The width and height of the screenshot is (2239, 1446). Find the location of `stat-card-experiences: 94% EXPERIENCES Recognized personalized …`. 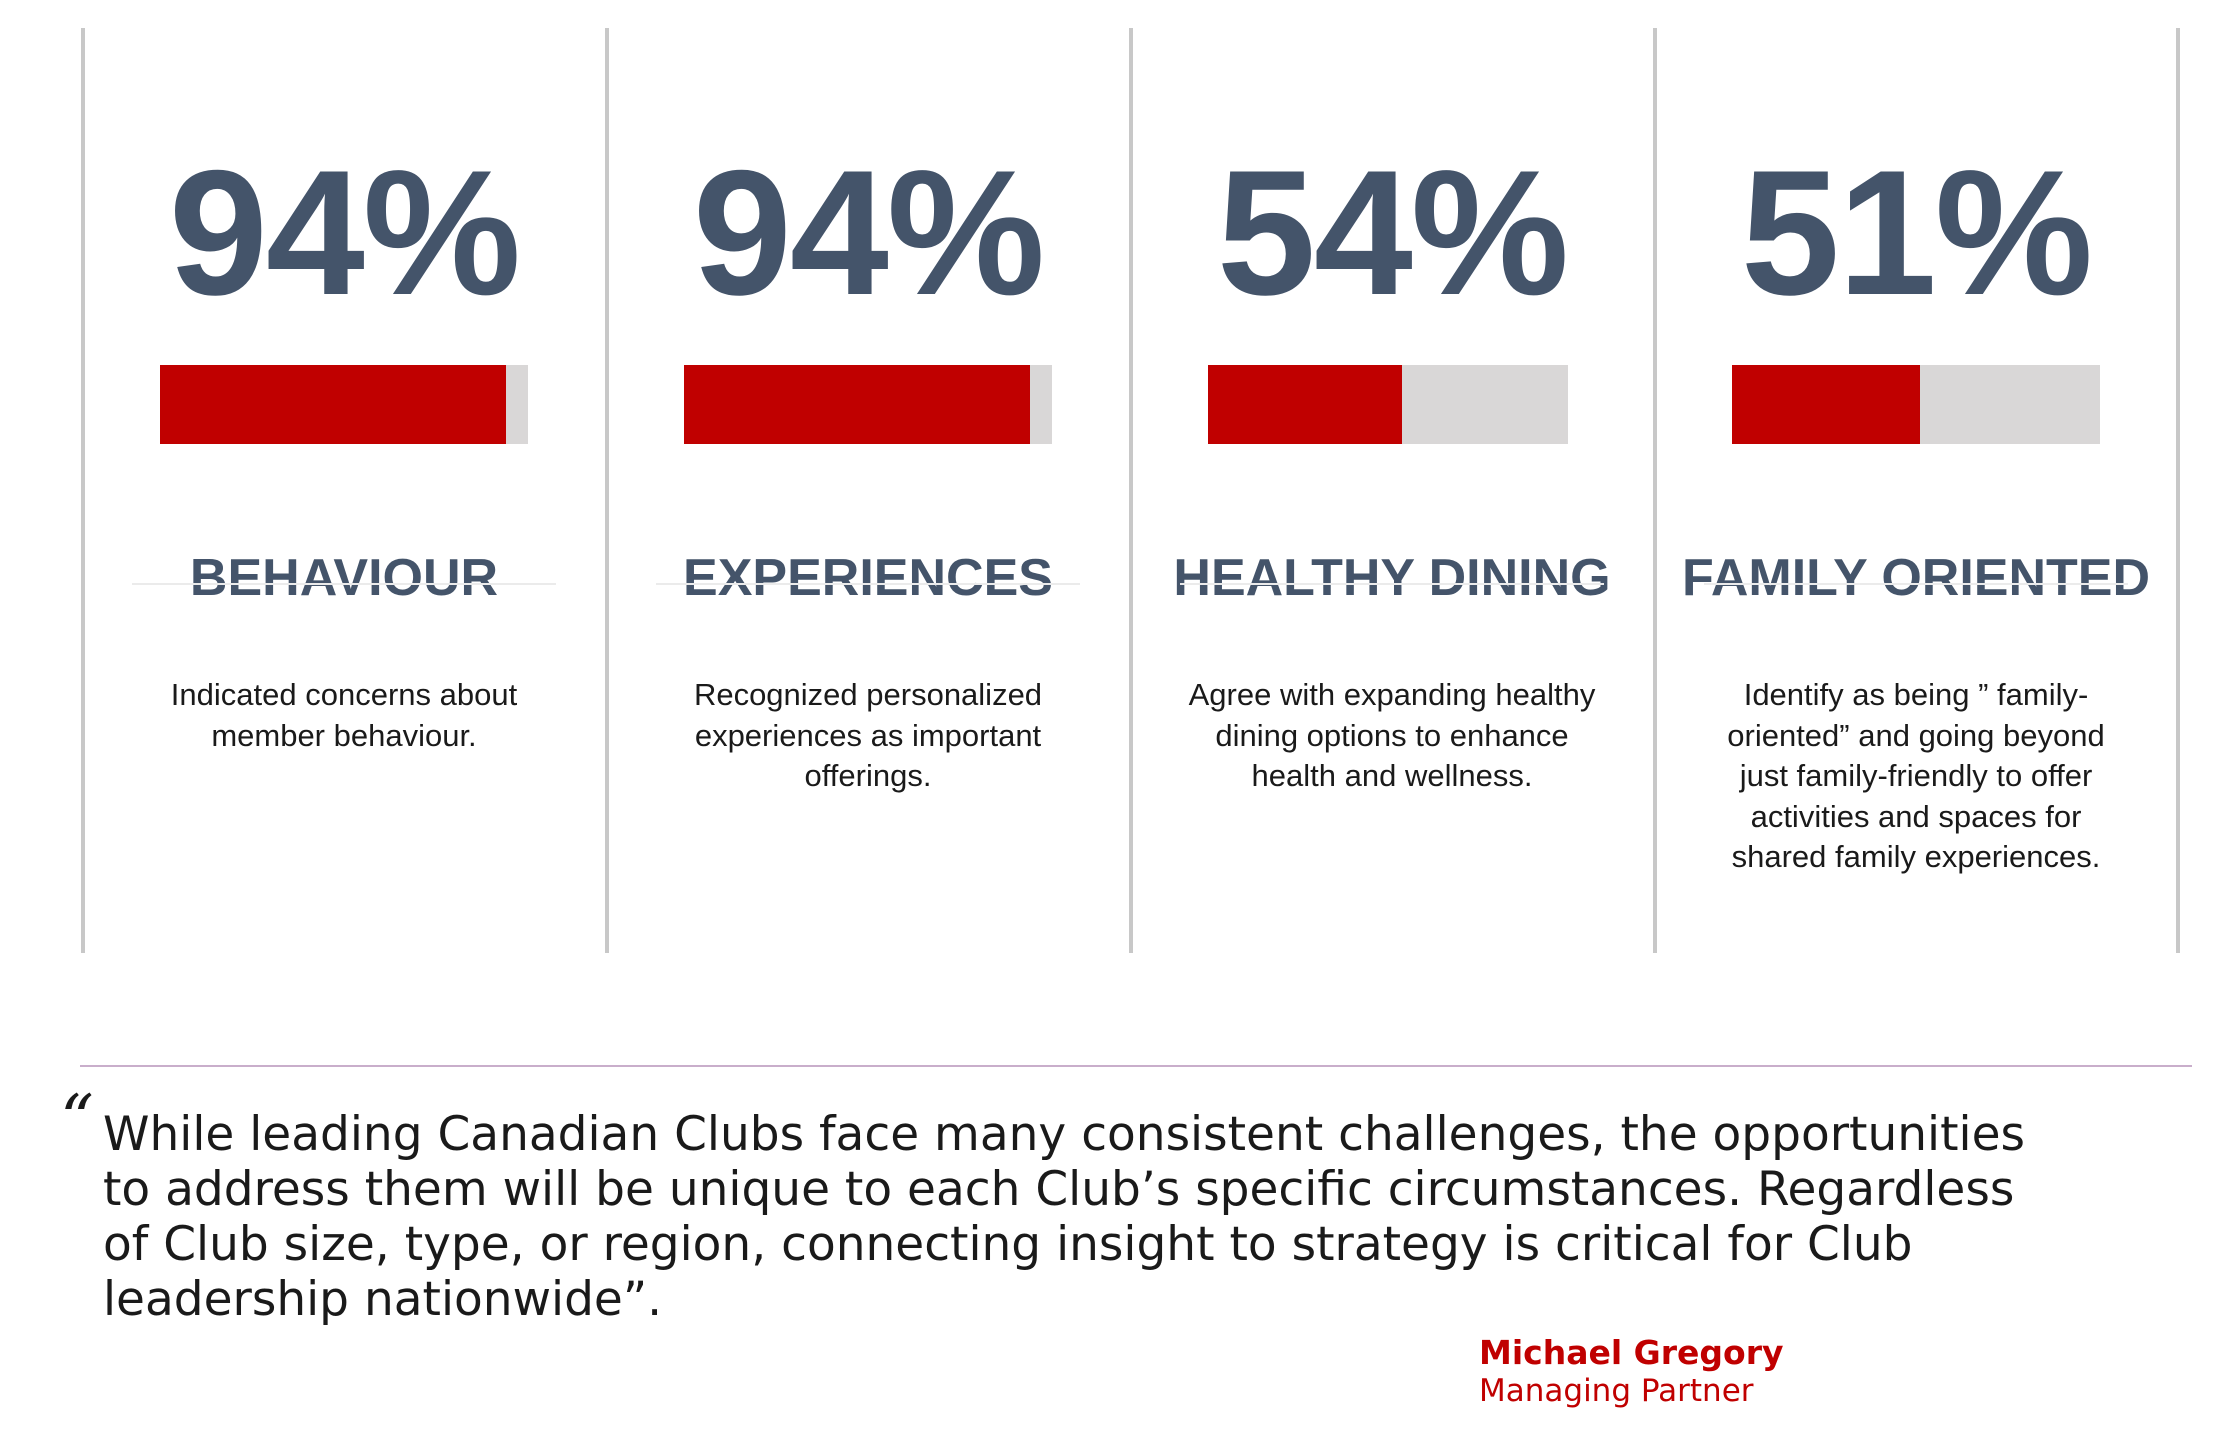

stat-card-experiences: 94% EXPERIENCES Recognized personalized … is located at coordinates (868, 490).